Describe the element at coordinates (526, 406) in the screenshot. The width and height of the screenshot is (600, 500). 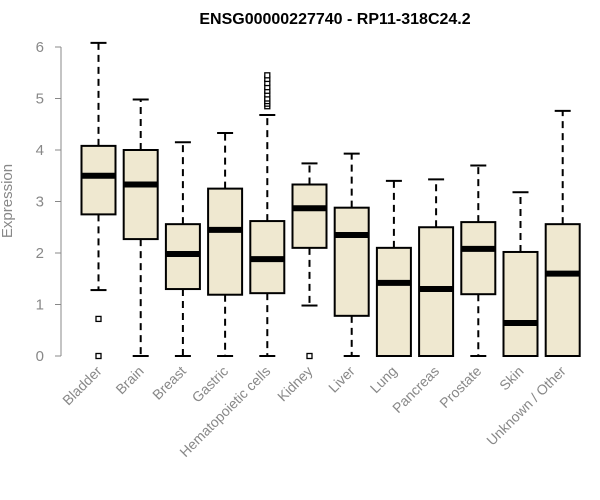
I see `x-tick-label: Unknown / Other` at that location.